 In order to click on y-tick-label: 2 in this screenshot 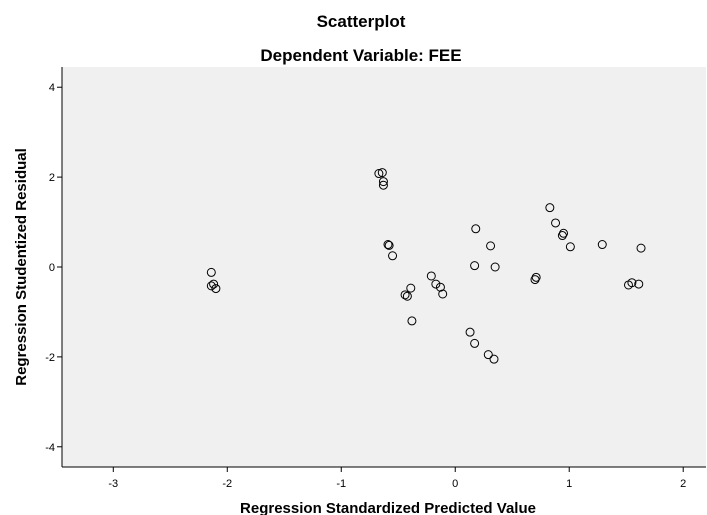, I will do `click(52, 178)`.